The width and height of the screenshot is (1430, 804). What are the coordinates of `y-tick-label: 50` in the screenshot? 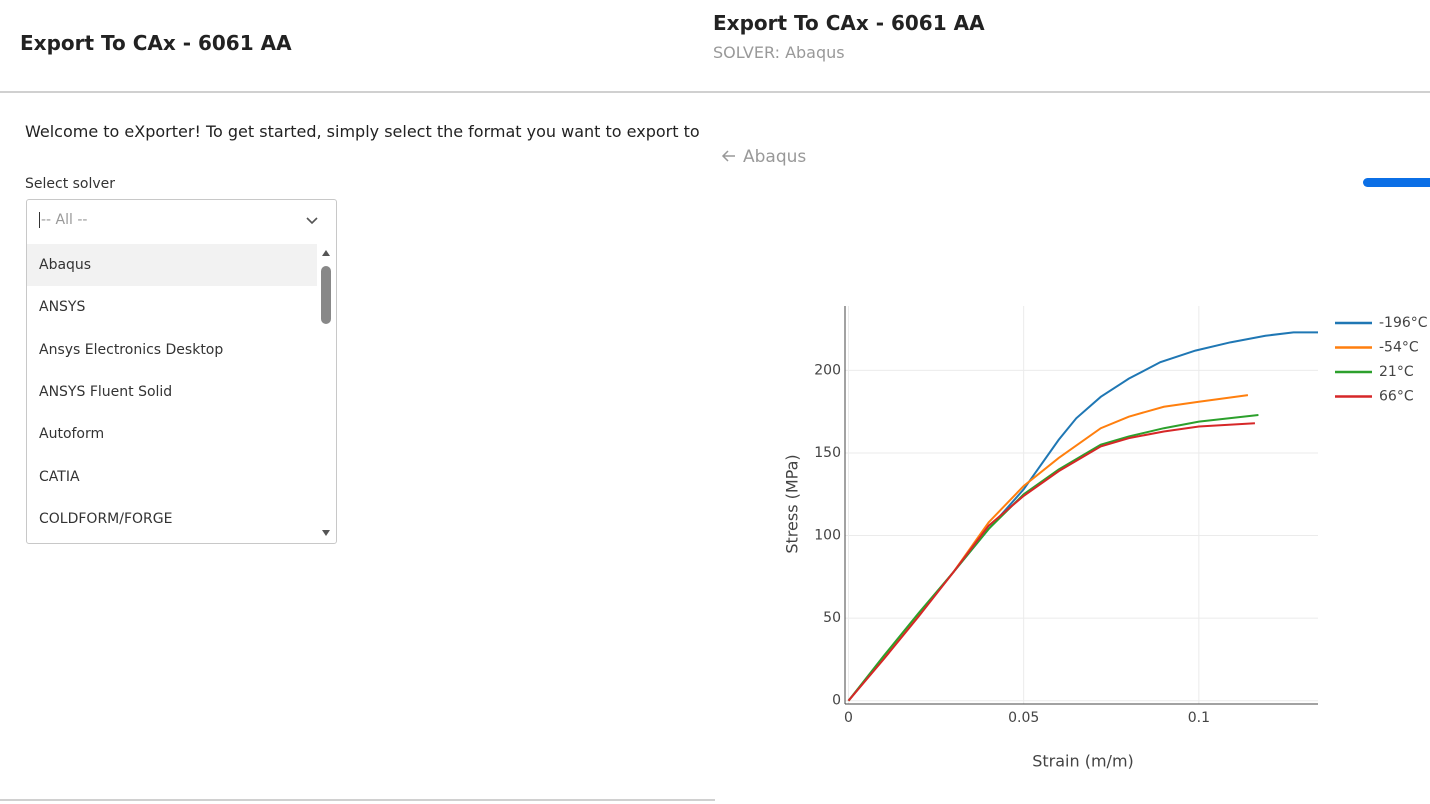 It's located at (832, 618).